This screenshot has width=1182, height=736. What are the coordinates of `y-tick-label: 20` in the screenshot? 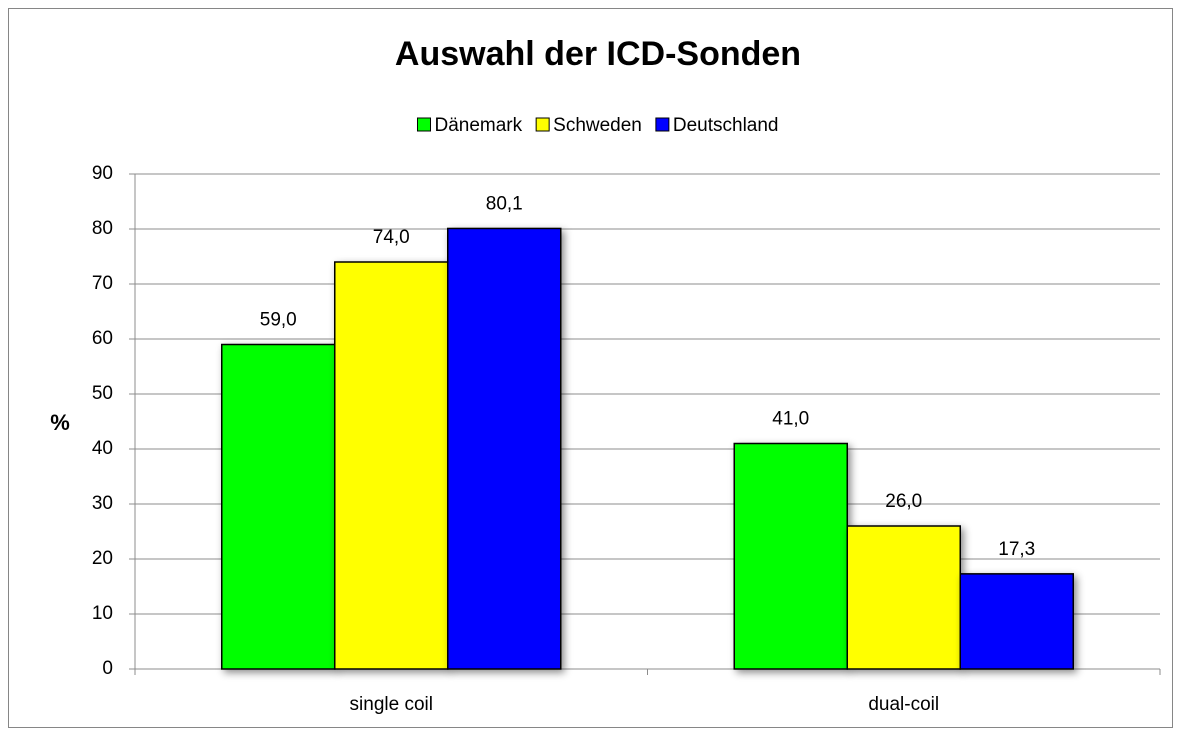 It's located at (102, 558).